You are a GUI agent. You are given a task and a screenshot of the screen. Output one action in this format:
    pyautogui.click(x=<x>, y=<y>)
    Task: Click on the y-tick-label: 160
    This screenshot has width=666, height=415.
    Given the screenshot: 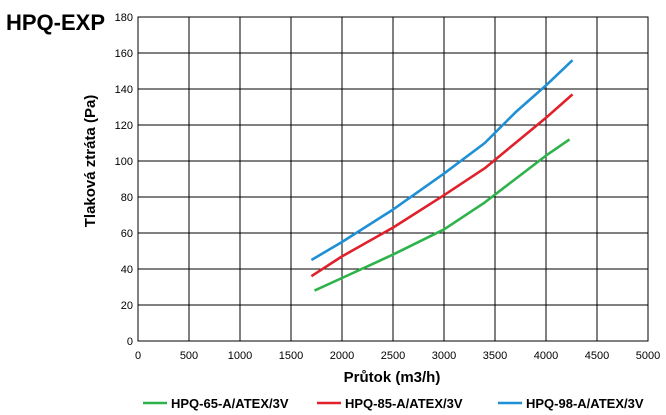 What is the action you would take?
    pyautogui.click(x=124, y=54)
    